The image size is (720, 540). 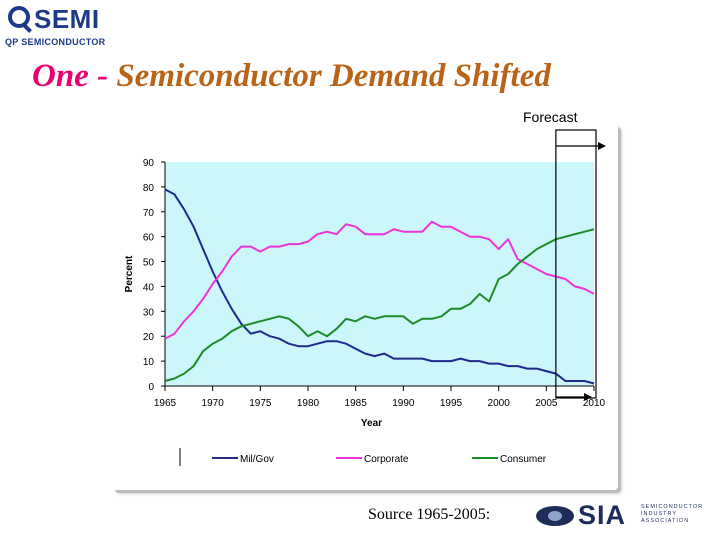 I want to click on slide-title: One - Semiconductor Demand Shifted, so click(x=291, y=76).